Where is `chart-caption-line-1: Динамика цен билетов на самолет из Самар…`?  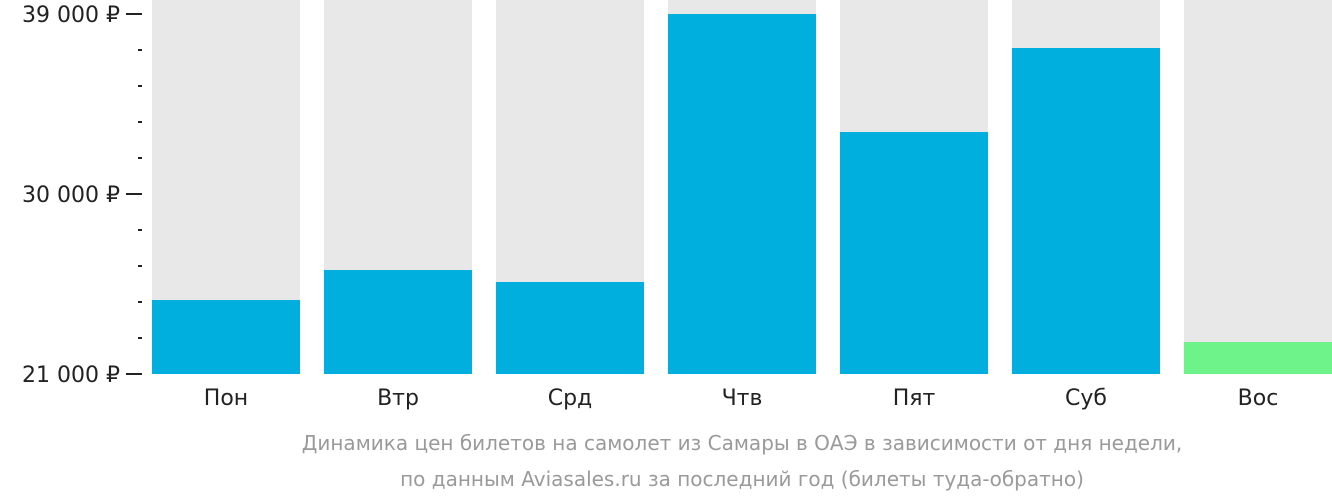
chart-caption-line-1: Динамика цен билетов на самолет из Самар… is located at coordinates (742, 443).